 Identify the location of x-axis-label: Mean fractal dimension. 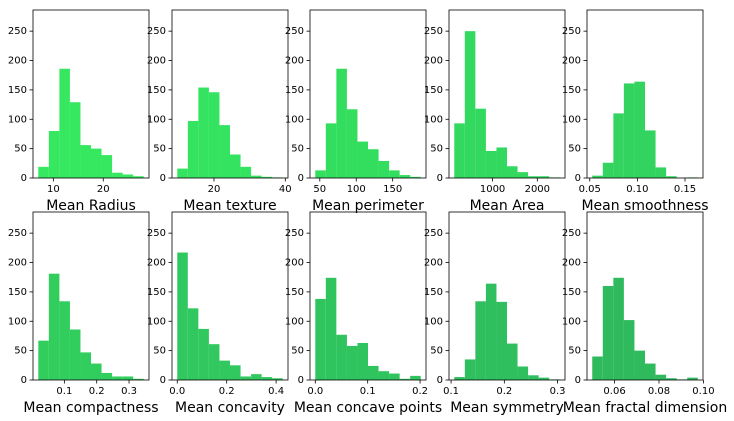
(645, 408).